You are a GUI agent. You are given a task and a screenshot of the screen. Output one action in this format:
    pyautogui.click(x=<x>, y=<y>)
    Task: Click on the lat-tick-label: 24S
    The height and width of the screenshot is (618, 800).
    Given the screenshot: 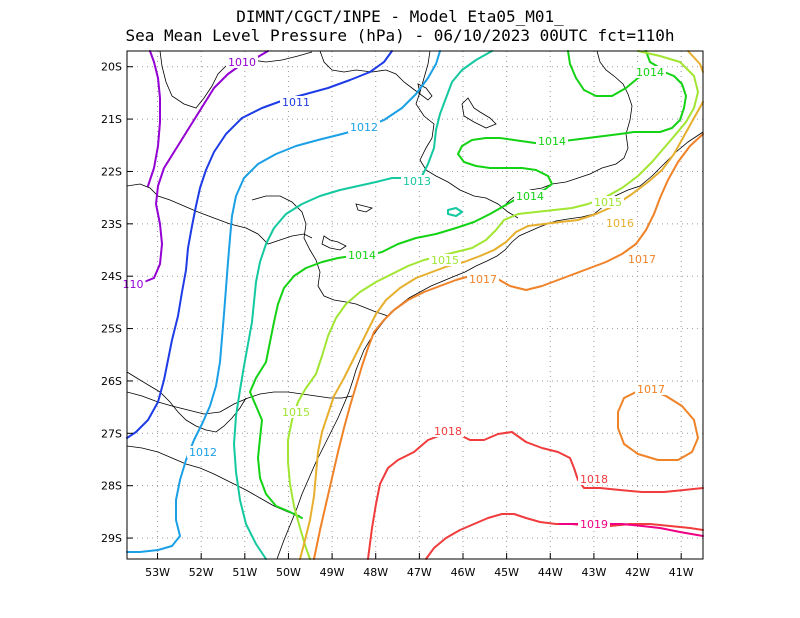 What is the action you would take?
    pyautogui.click(x=111, y=276)
    